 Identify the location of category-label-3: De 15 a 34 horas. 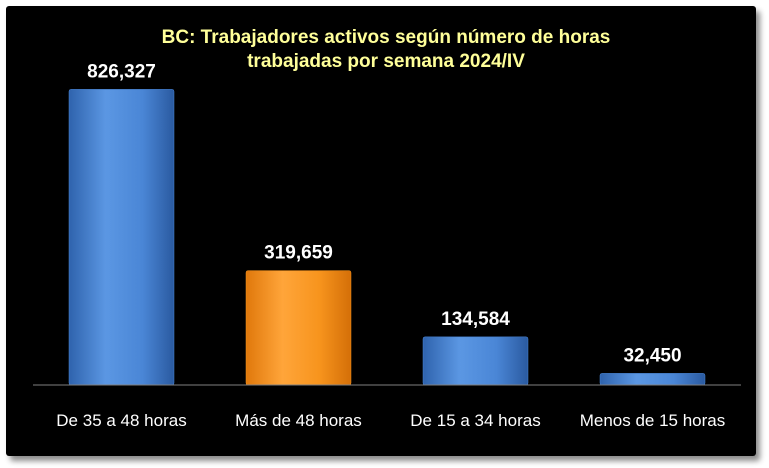
(475, 420).